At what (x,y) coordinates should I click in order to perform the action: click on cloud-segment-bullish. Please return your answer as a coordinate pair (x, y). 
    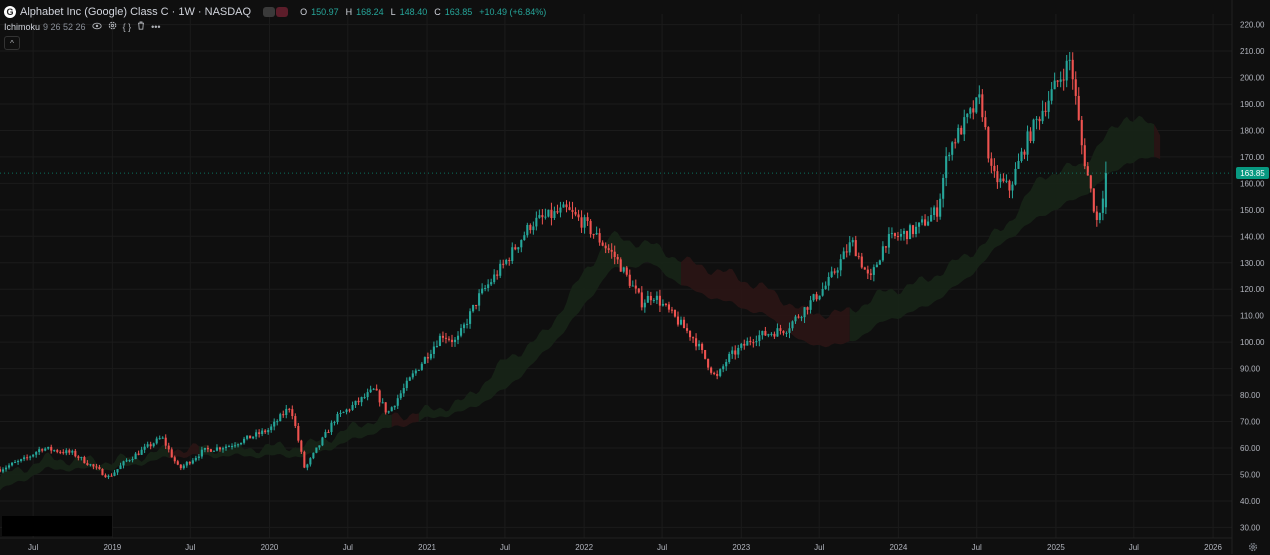
    Looking at the image, I should click on (295, 435).